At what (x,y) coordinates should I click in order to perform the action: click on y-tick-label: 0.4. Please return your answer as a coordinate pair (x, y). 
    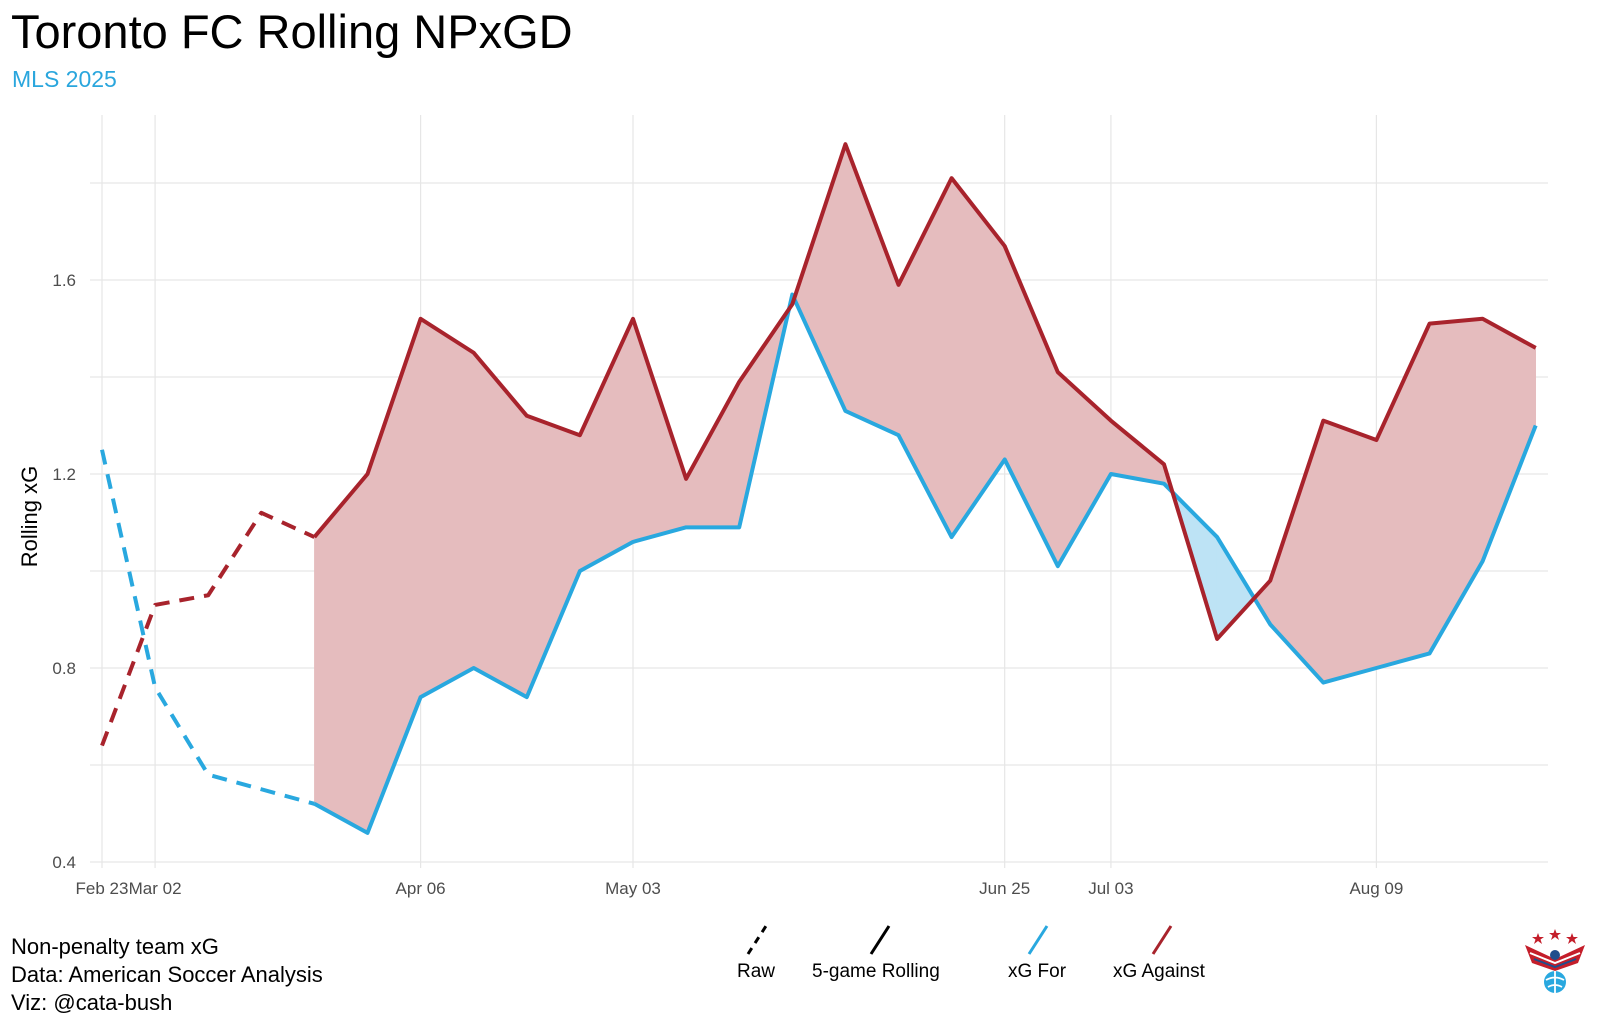
    Looking at the image, I should click on (64, 862).